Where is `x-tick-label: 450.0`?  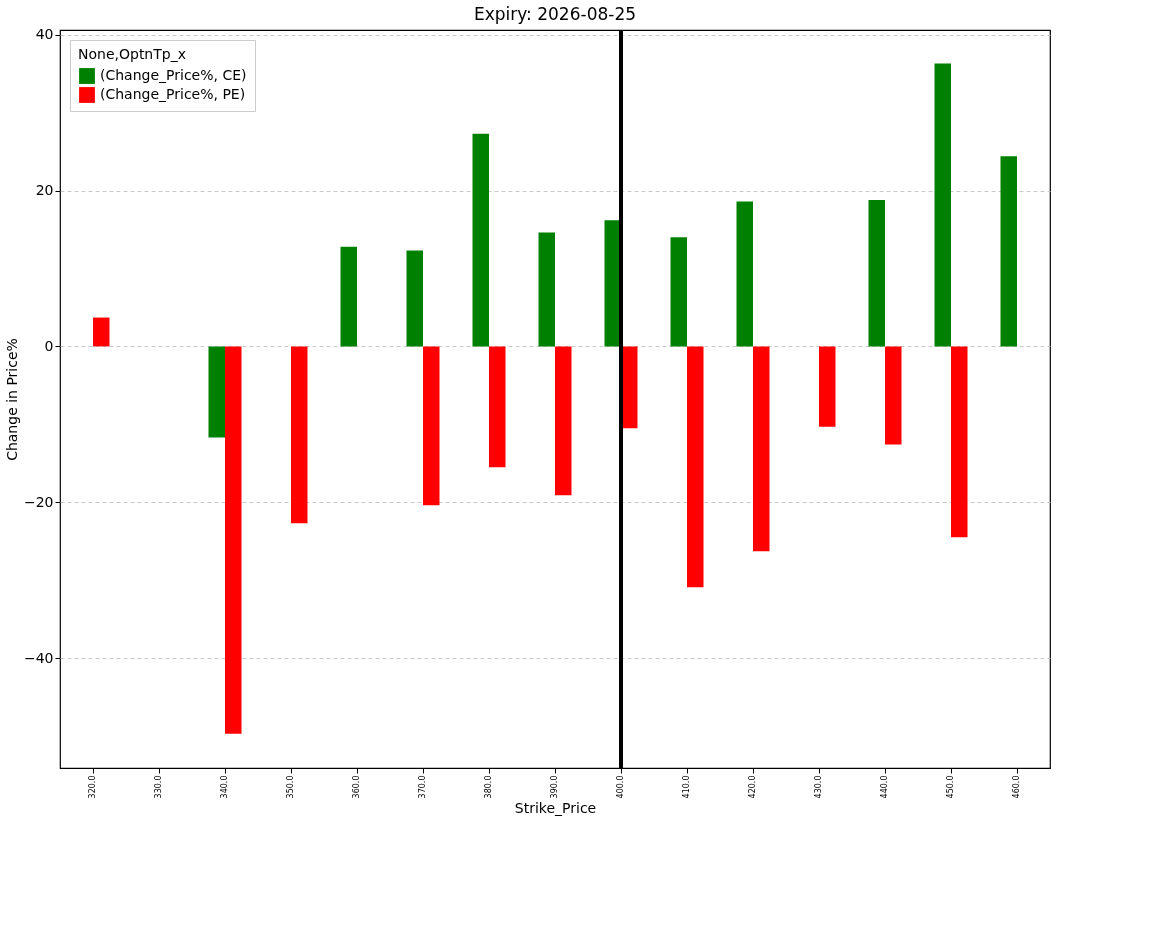
x-tick-label: 450.0 is located at coordinates (950, 787).